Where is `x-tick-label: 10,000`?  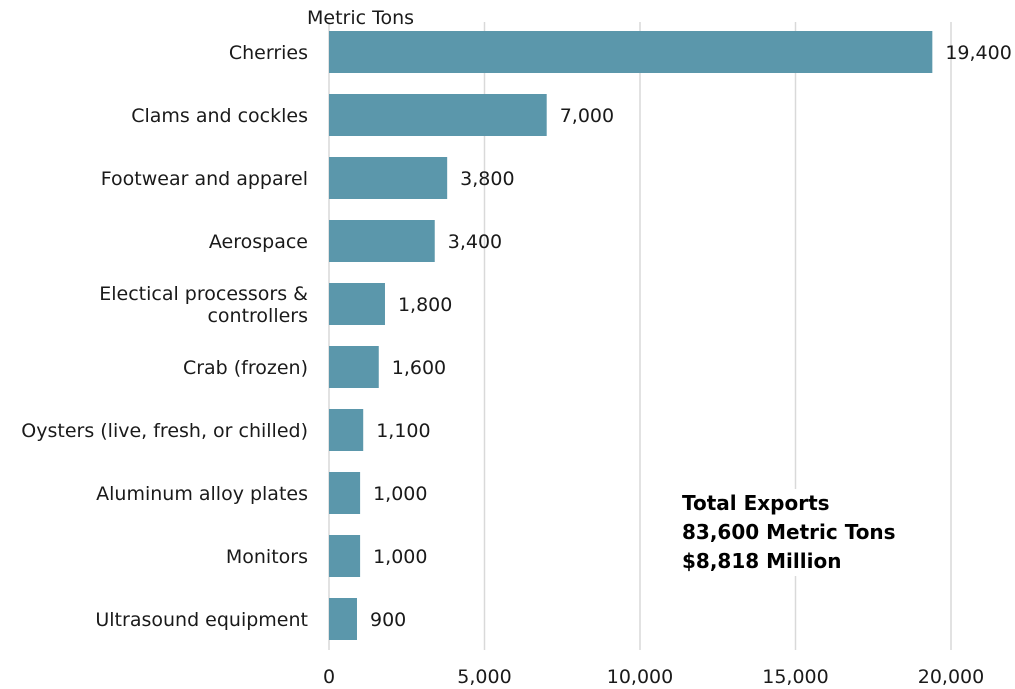
x-tick-label: 10,000 is located at coordinates (640, 677).